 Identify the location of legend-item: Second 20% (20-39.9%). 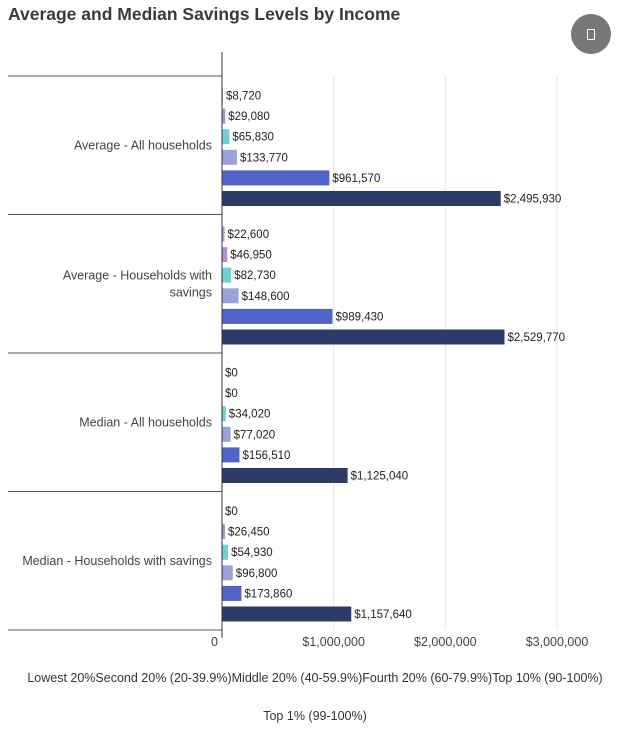
(163, 678).